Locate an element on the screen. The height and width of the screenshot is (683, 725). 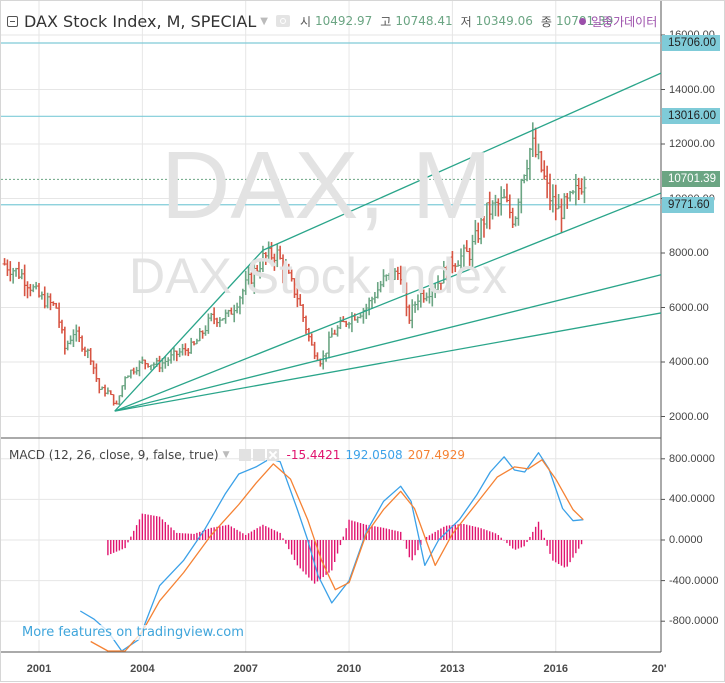
price-tag: 15706.00 is located at coordinates (691, 43).